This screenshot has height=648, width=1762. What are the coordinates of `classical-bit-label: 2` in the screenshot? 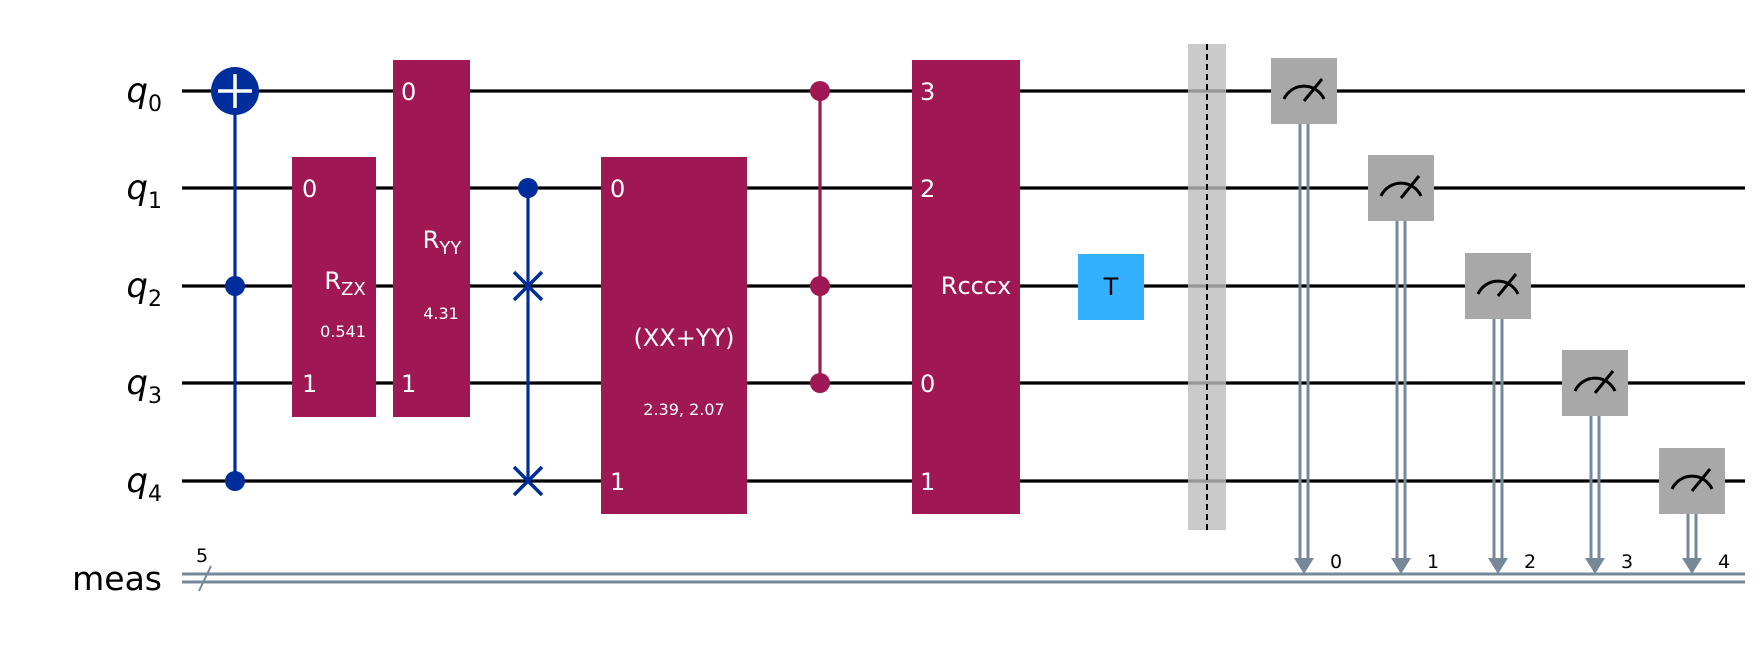 It's located at (1530, 562).